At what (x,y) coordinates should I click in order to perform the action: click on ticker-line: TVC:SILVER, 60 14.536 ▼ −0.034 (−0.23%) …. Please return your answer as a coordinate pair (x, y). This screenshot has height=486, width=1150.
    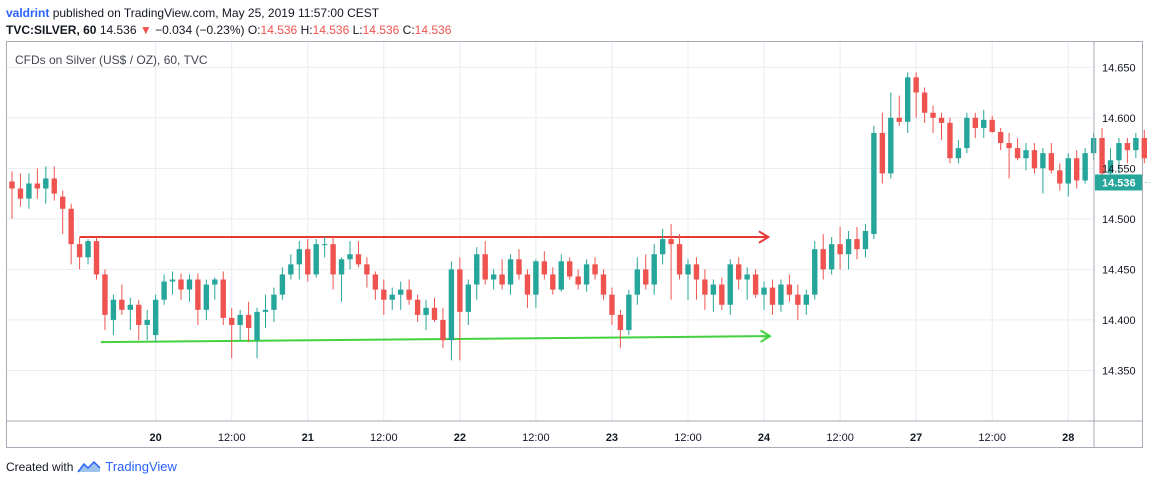
    Looking at the image, I should click on (228, 30).